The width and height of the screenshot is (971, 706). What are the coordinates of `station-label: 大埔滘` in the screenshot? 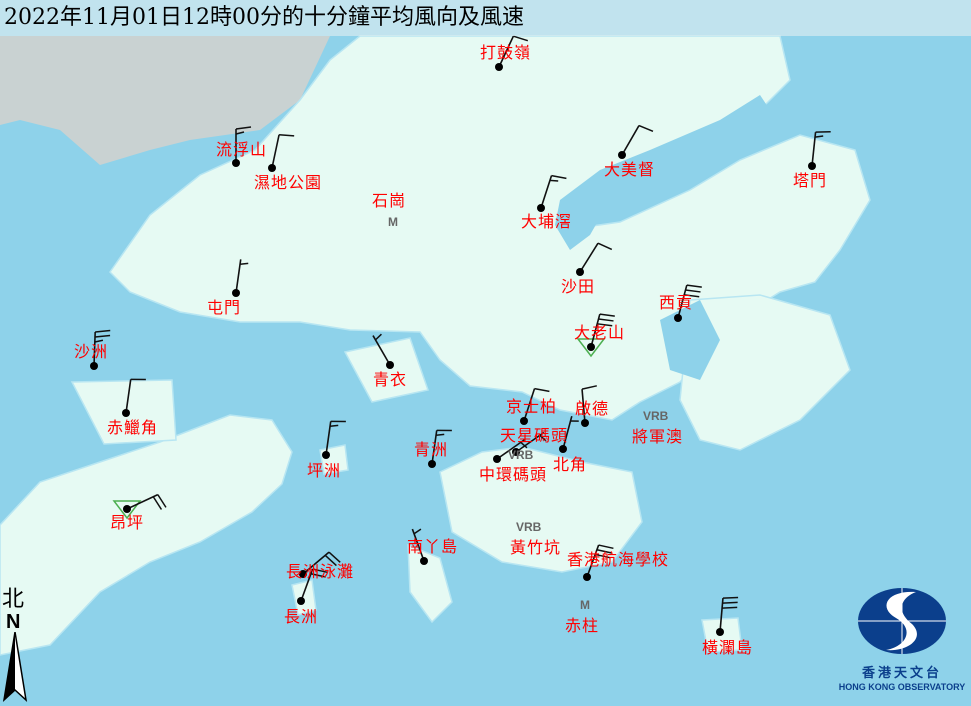 It's located at (546, 222).